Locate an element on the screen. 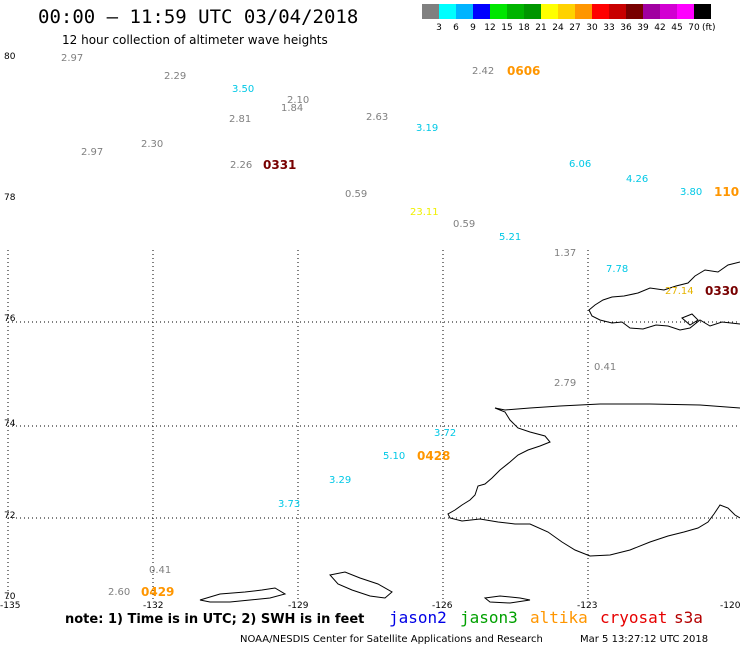 This screenshot has height=650, width=740. legend-label: 27 is located at coordinates (575, 28).